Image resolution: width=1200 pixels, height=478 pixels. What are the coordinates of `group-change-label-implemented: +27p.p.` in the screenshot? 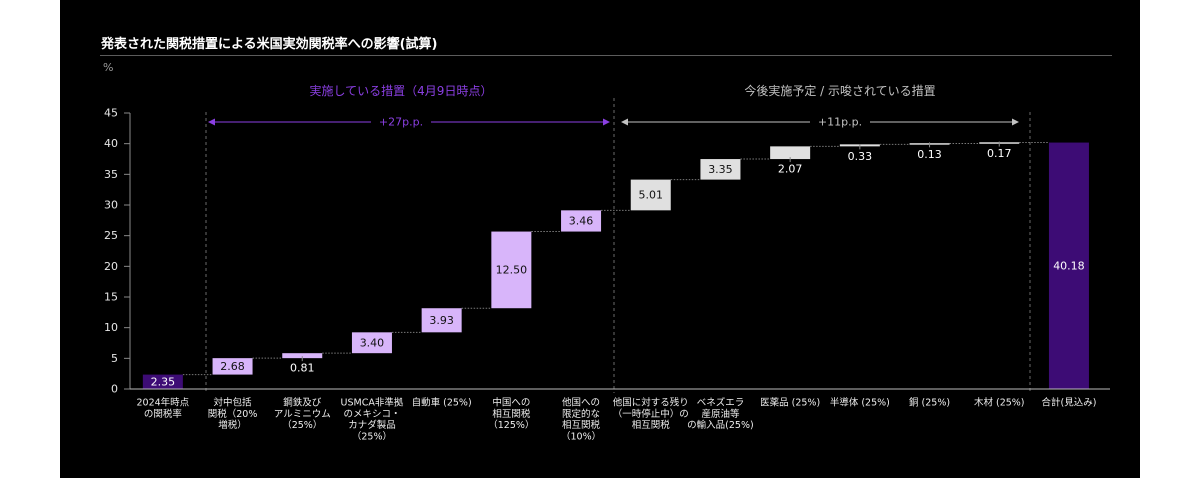 It's located at (401, 122).